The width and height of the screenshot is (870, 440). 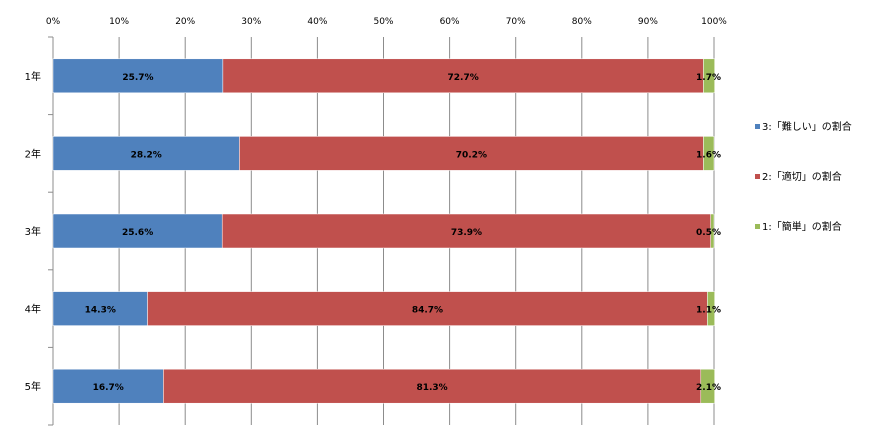 I want to click on x-tick-label: 60%, so click(x=450, y=22).